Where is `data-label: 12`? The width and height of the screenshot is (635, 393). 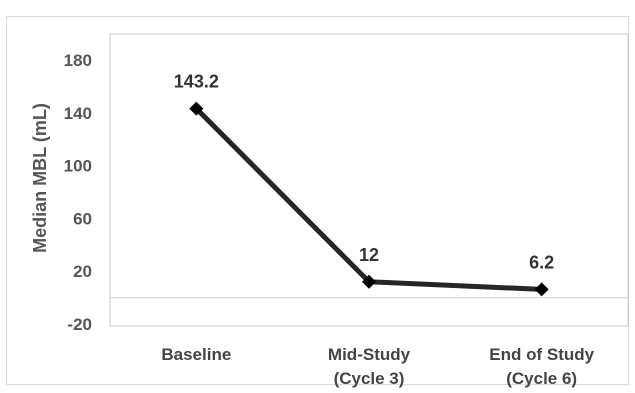 data-label: 12 is located at coordinates (369, 255).